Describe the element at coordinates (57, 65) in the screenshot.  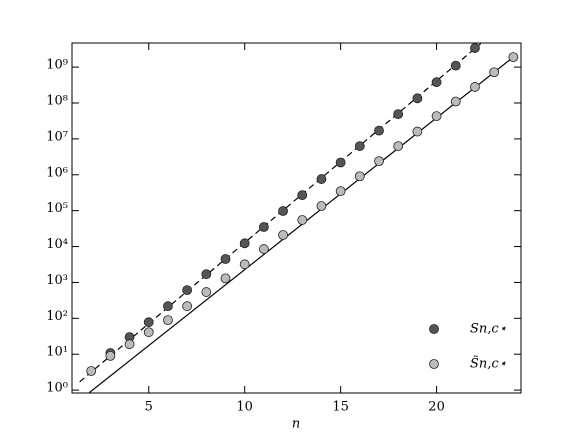
I see `y-tick-label: 10⁹` at that location.